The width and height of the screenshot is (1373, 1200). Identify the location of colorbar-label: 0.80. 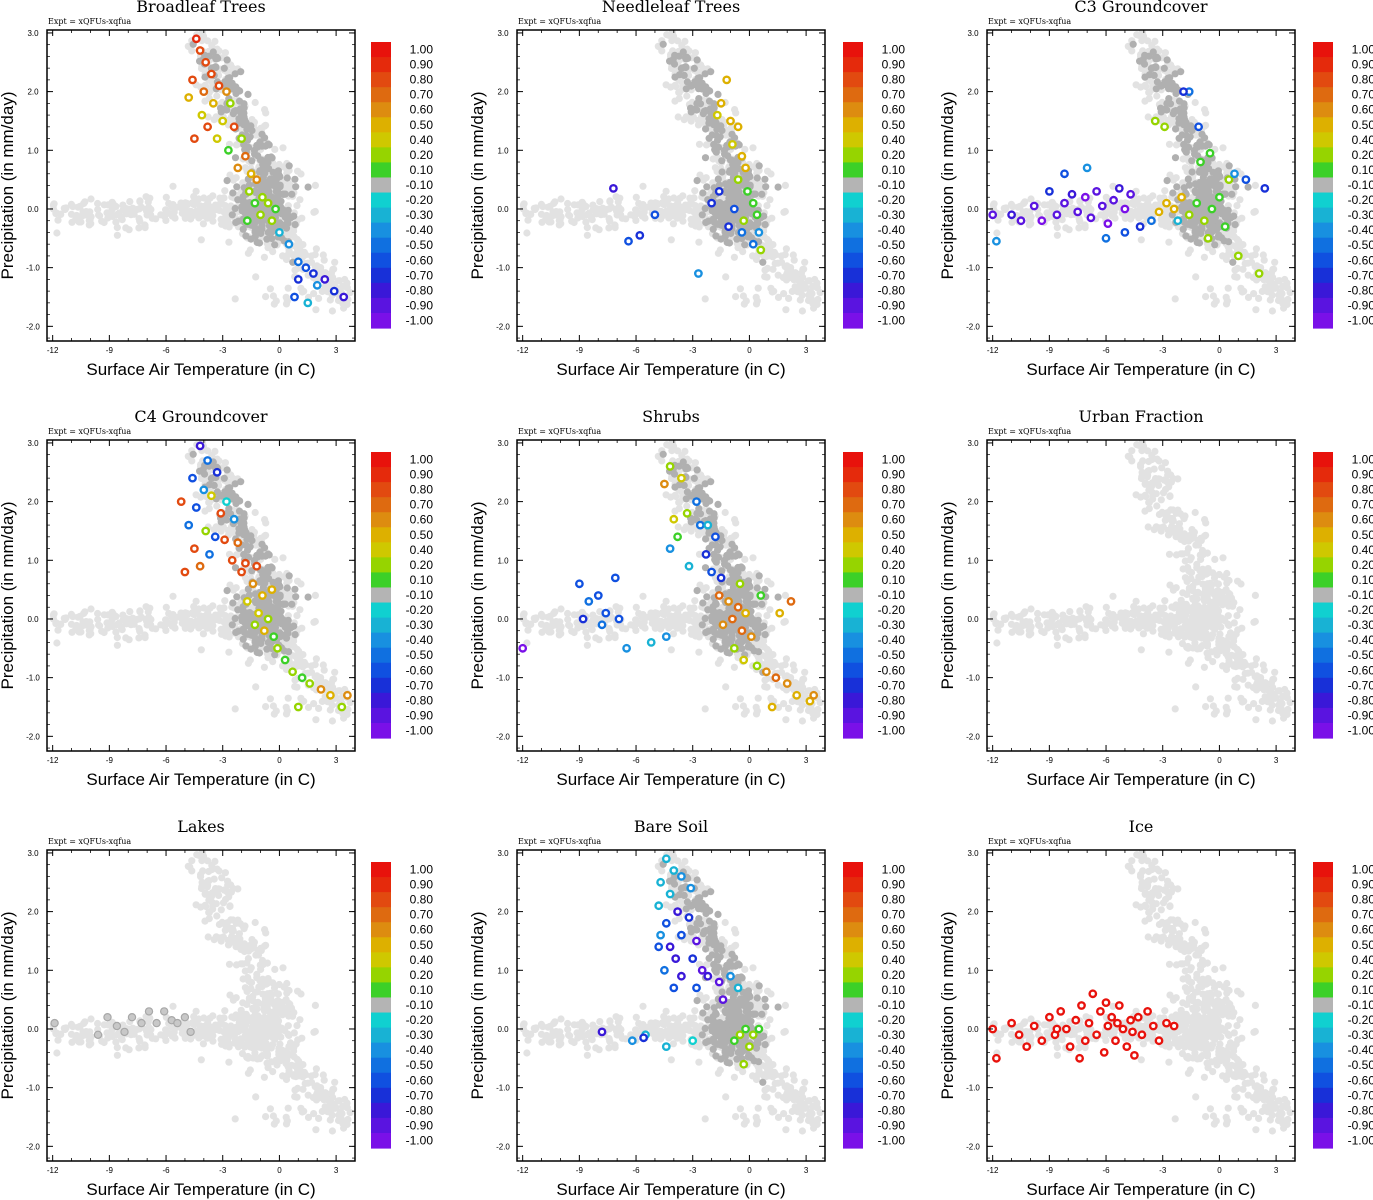
(1362, 80).